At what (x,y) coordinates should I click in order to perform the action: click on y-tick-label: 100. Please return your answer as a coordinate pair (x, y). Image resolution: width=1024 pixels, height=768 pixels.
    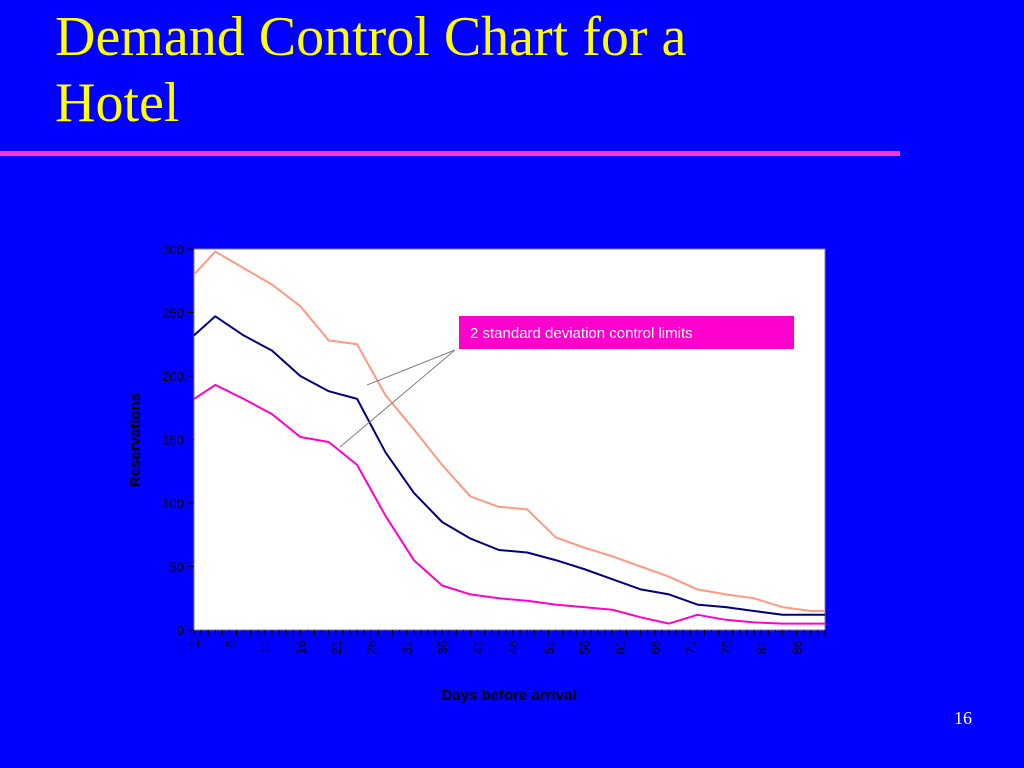
    Looking at the image, I should click on (173, 503).